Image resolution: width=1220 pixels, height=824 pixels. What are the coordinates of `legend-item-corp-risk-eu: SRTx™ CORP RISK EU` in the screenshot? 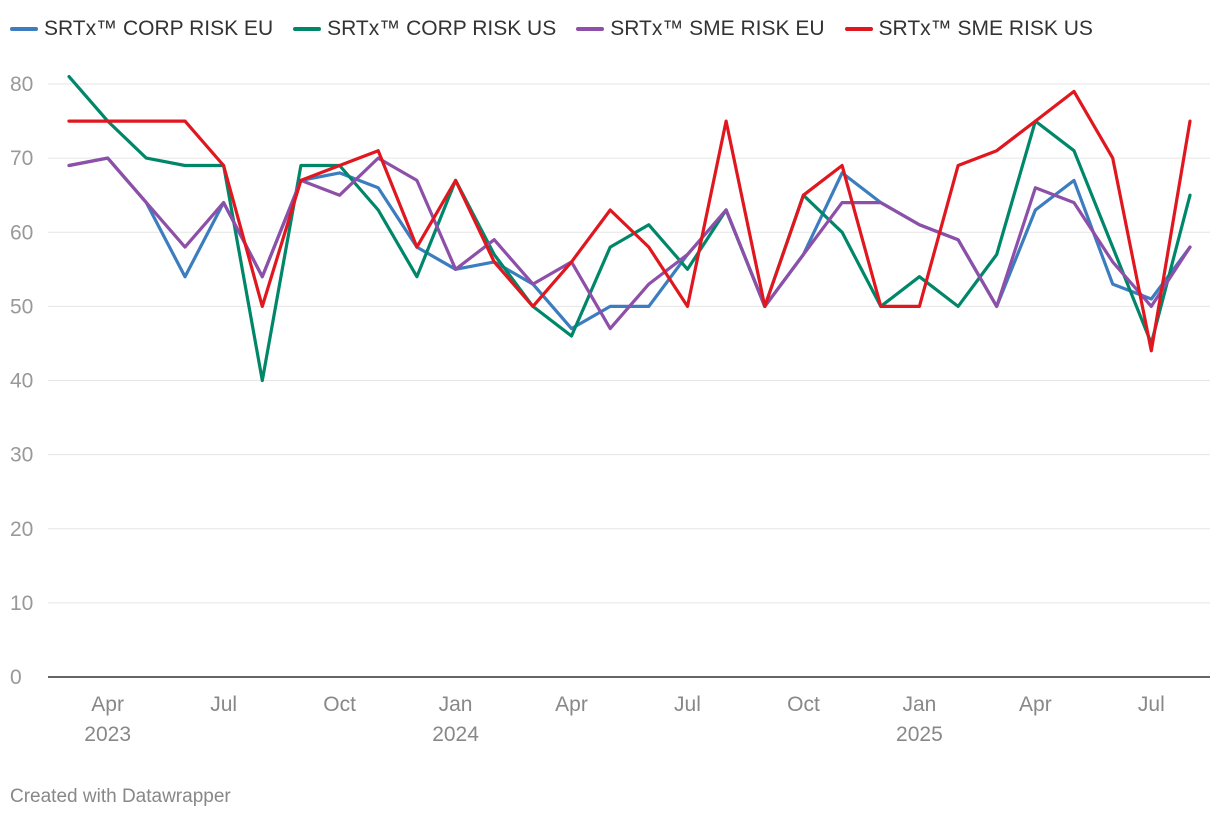 It's located at (141, 29).